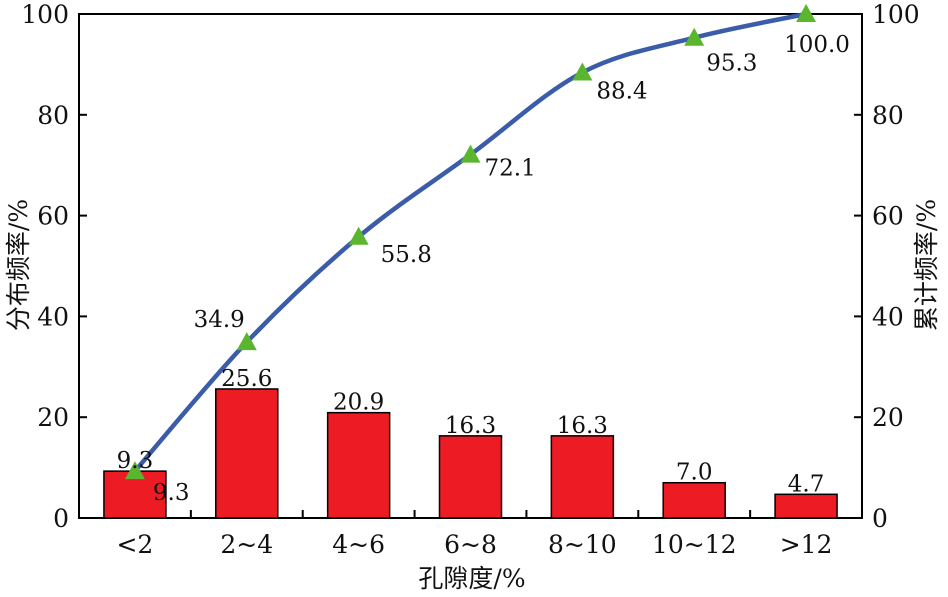 The height and width of the screenshot is (597, 948). I want to click on bar-value-label: 25.6, so click(246, 379).